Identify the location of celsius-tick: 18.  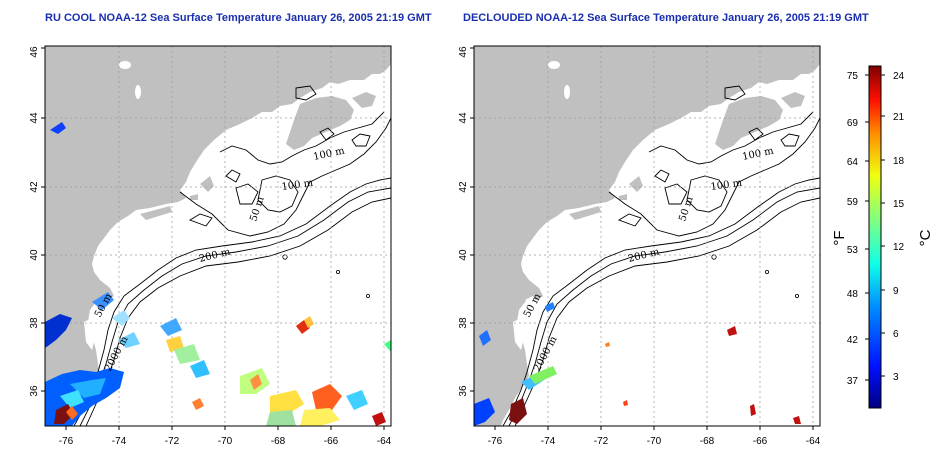
(899, 161).